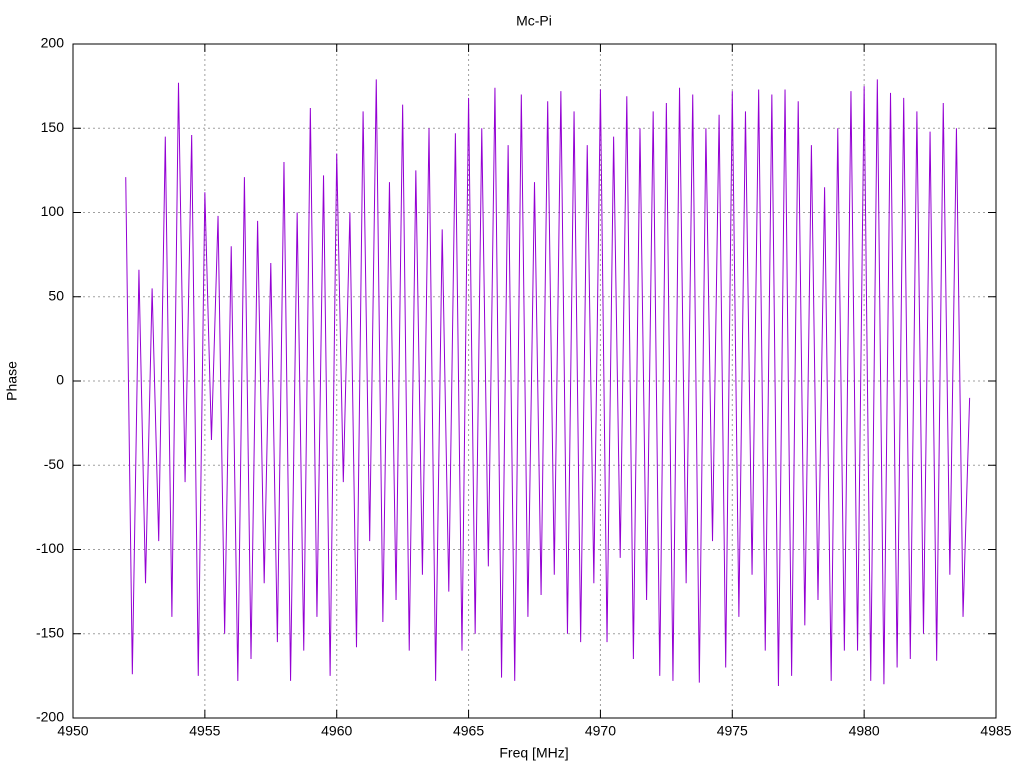 This screenshot has height=768, width=1024. I want to click on y-tick-label: -200, so click(50, 717).